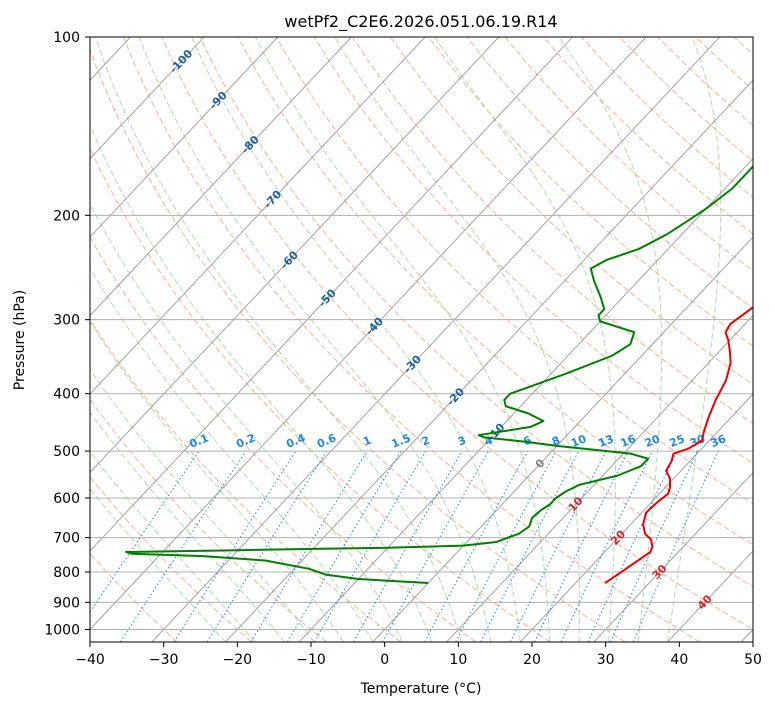 The width and height of the screenshot is (775, 708). I want to click on temperature-profile-line, so click(678, 445).